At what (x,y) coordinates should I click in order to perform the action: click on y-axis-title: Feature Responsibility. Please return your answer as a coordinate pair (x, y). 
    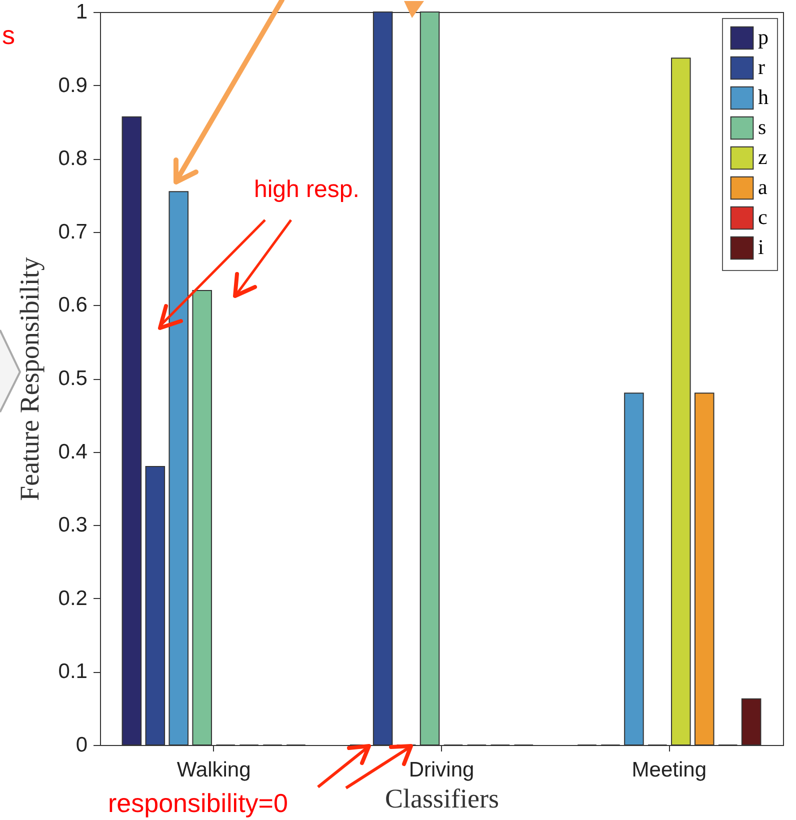
    Looking at the image, I should click on (29, 378).